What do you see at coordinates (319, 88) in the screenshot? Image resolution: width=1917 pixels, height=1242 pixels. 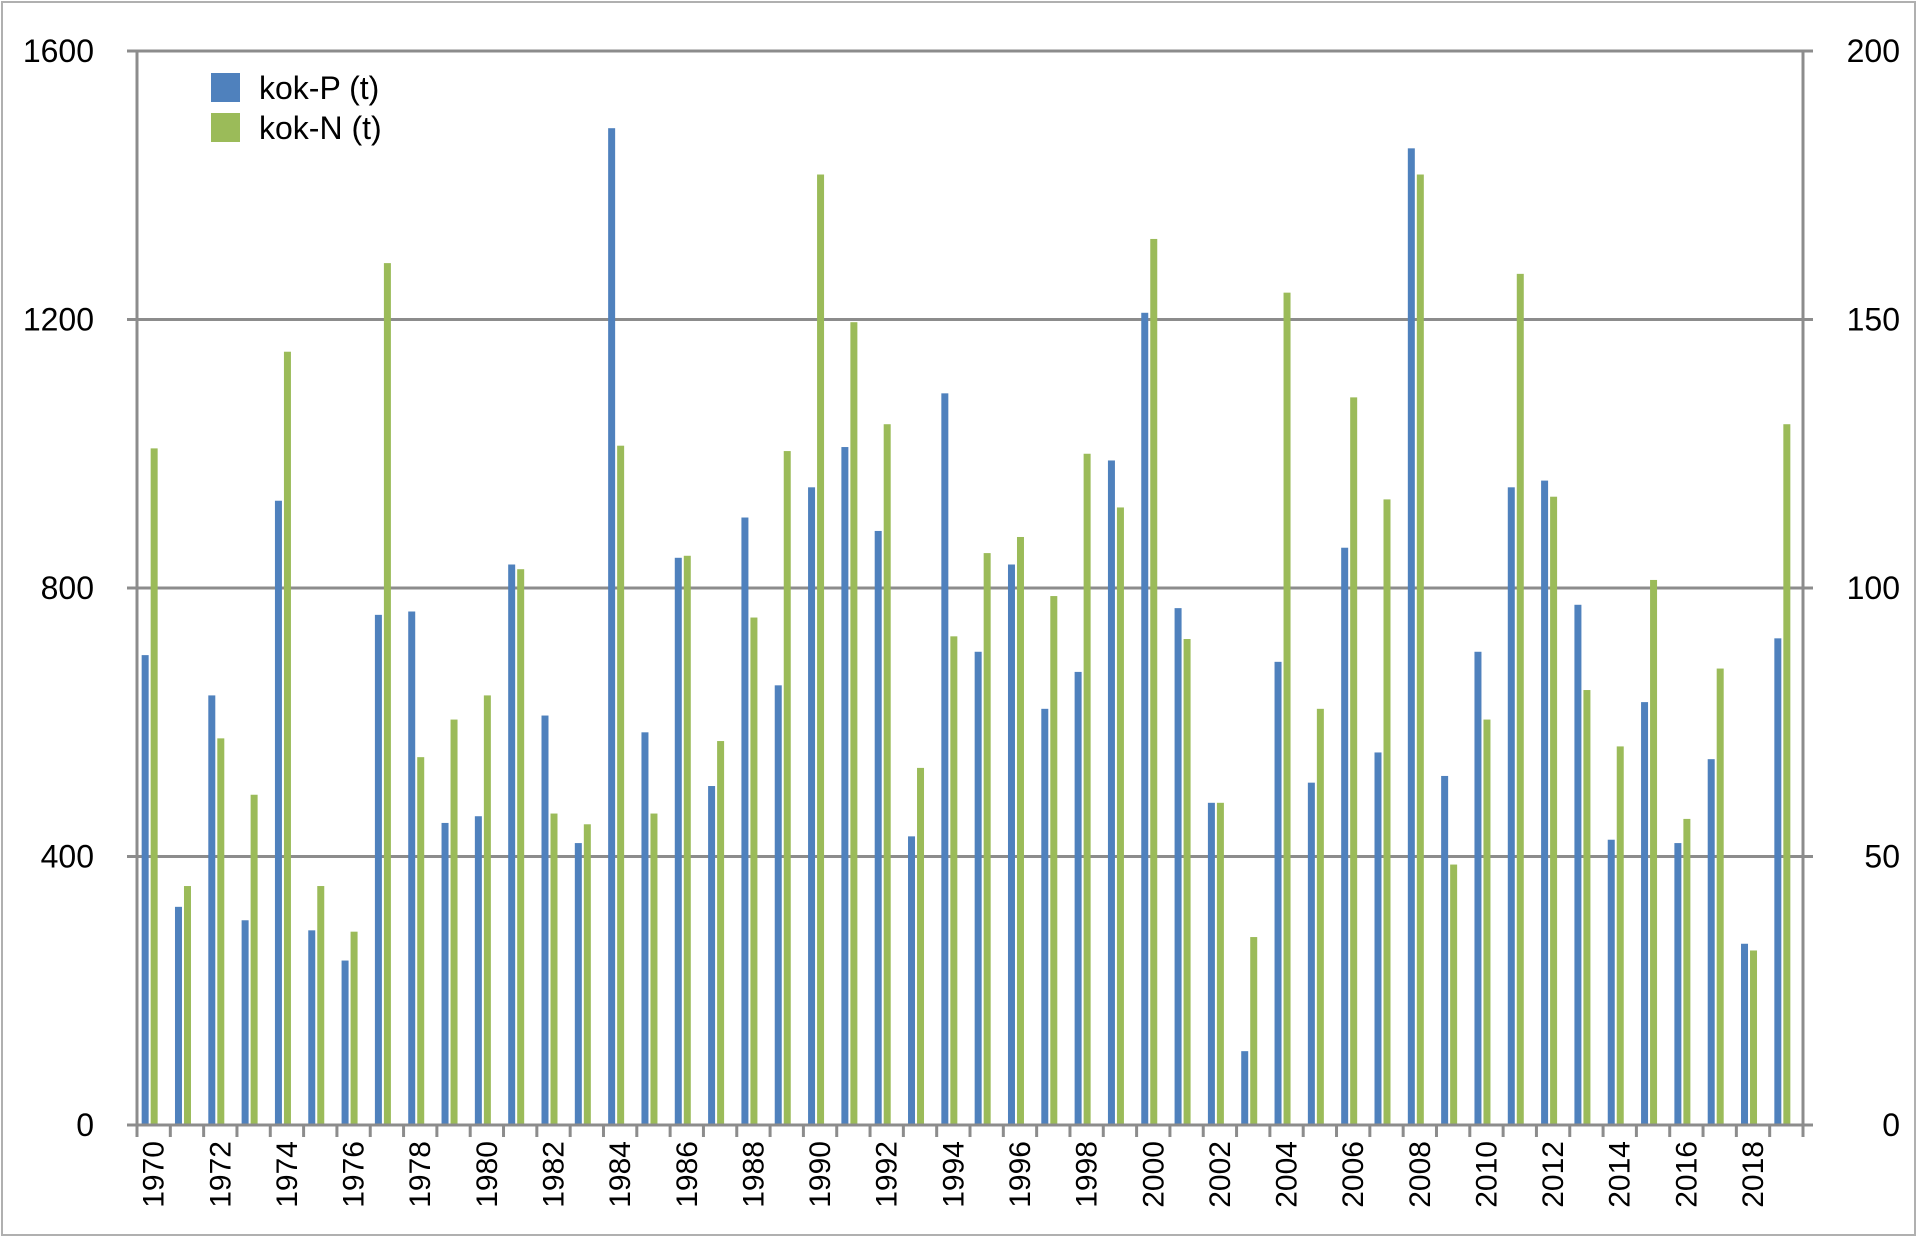 I see `legend-label-kok-p: kok-P (t)` at bounding box center [319, 88].